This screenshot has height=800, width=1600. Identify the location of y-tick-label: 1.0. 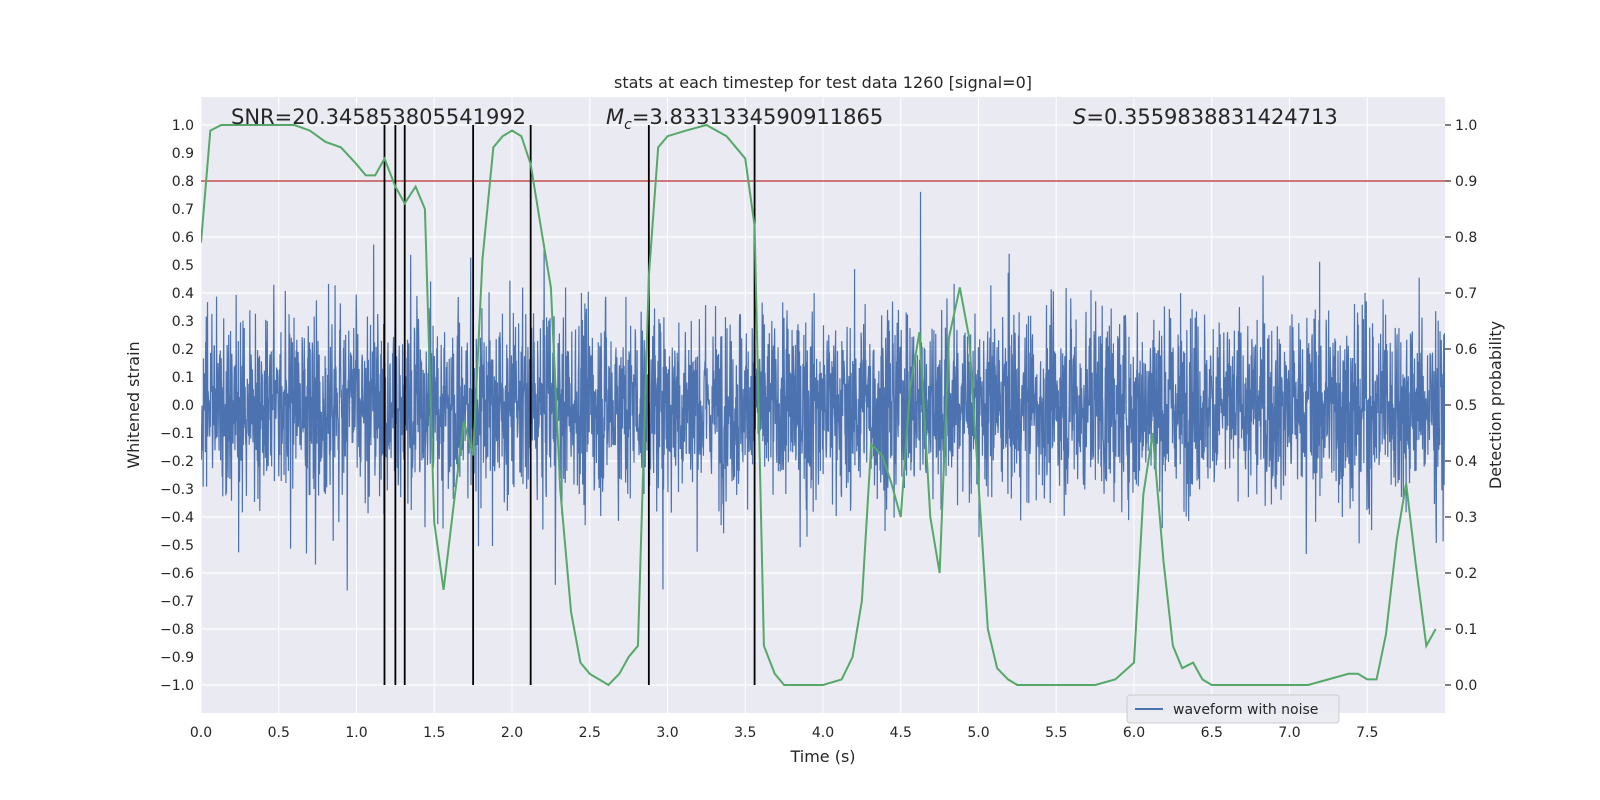
(183, 126).